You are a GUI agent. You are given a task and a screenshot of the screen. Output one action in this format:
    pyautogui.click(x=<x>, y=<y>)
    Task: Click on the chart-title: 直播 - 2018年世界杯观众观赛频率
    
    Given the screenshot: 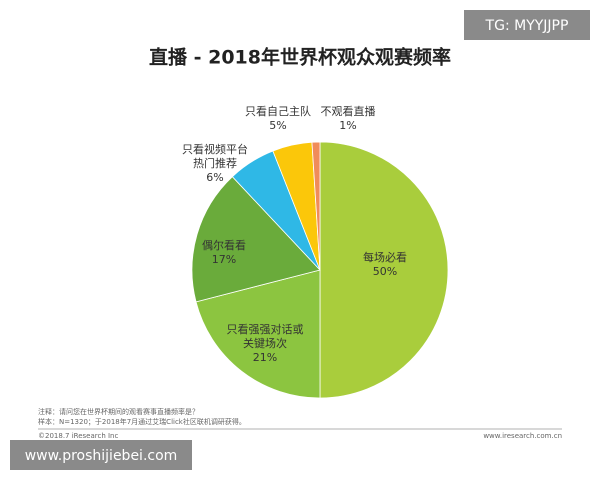 What is the action you would take?
    pyautogui.click(x=300, y=57)
    